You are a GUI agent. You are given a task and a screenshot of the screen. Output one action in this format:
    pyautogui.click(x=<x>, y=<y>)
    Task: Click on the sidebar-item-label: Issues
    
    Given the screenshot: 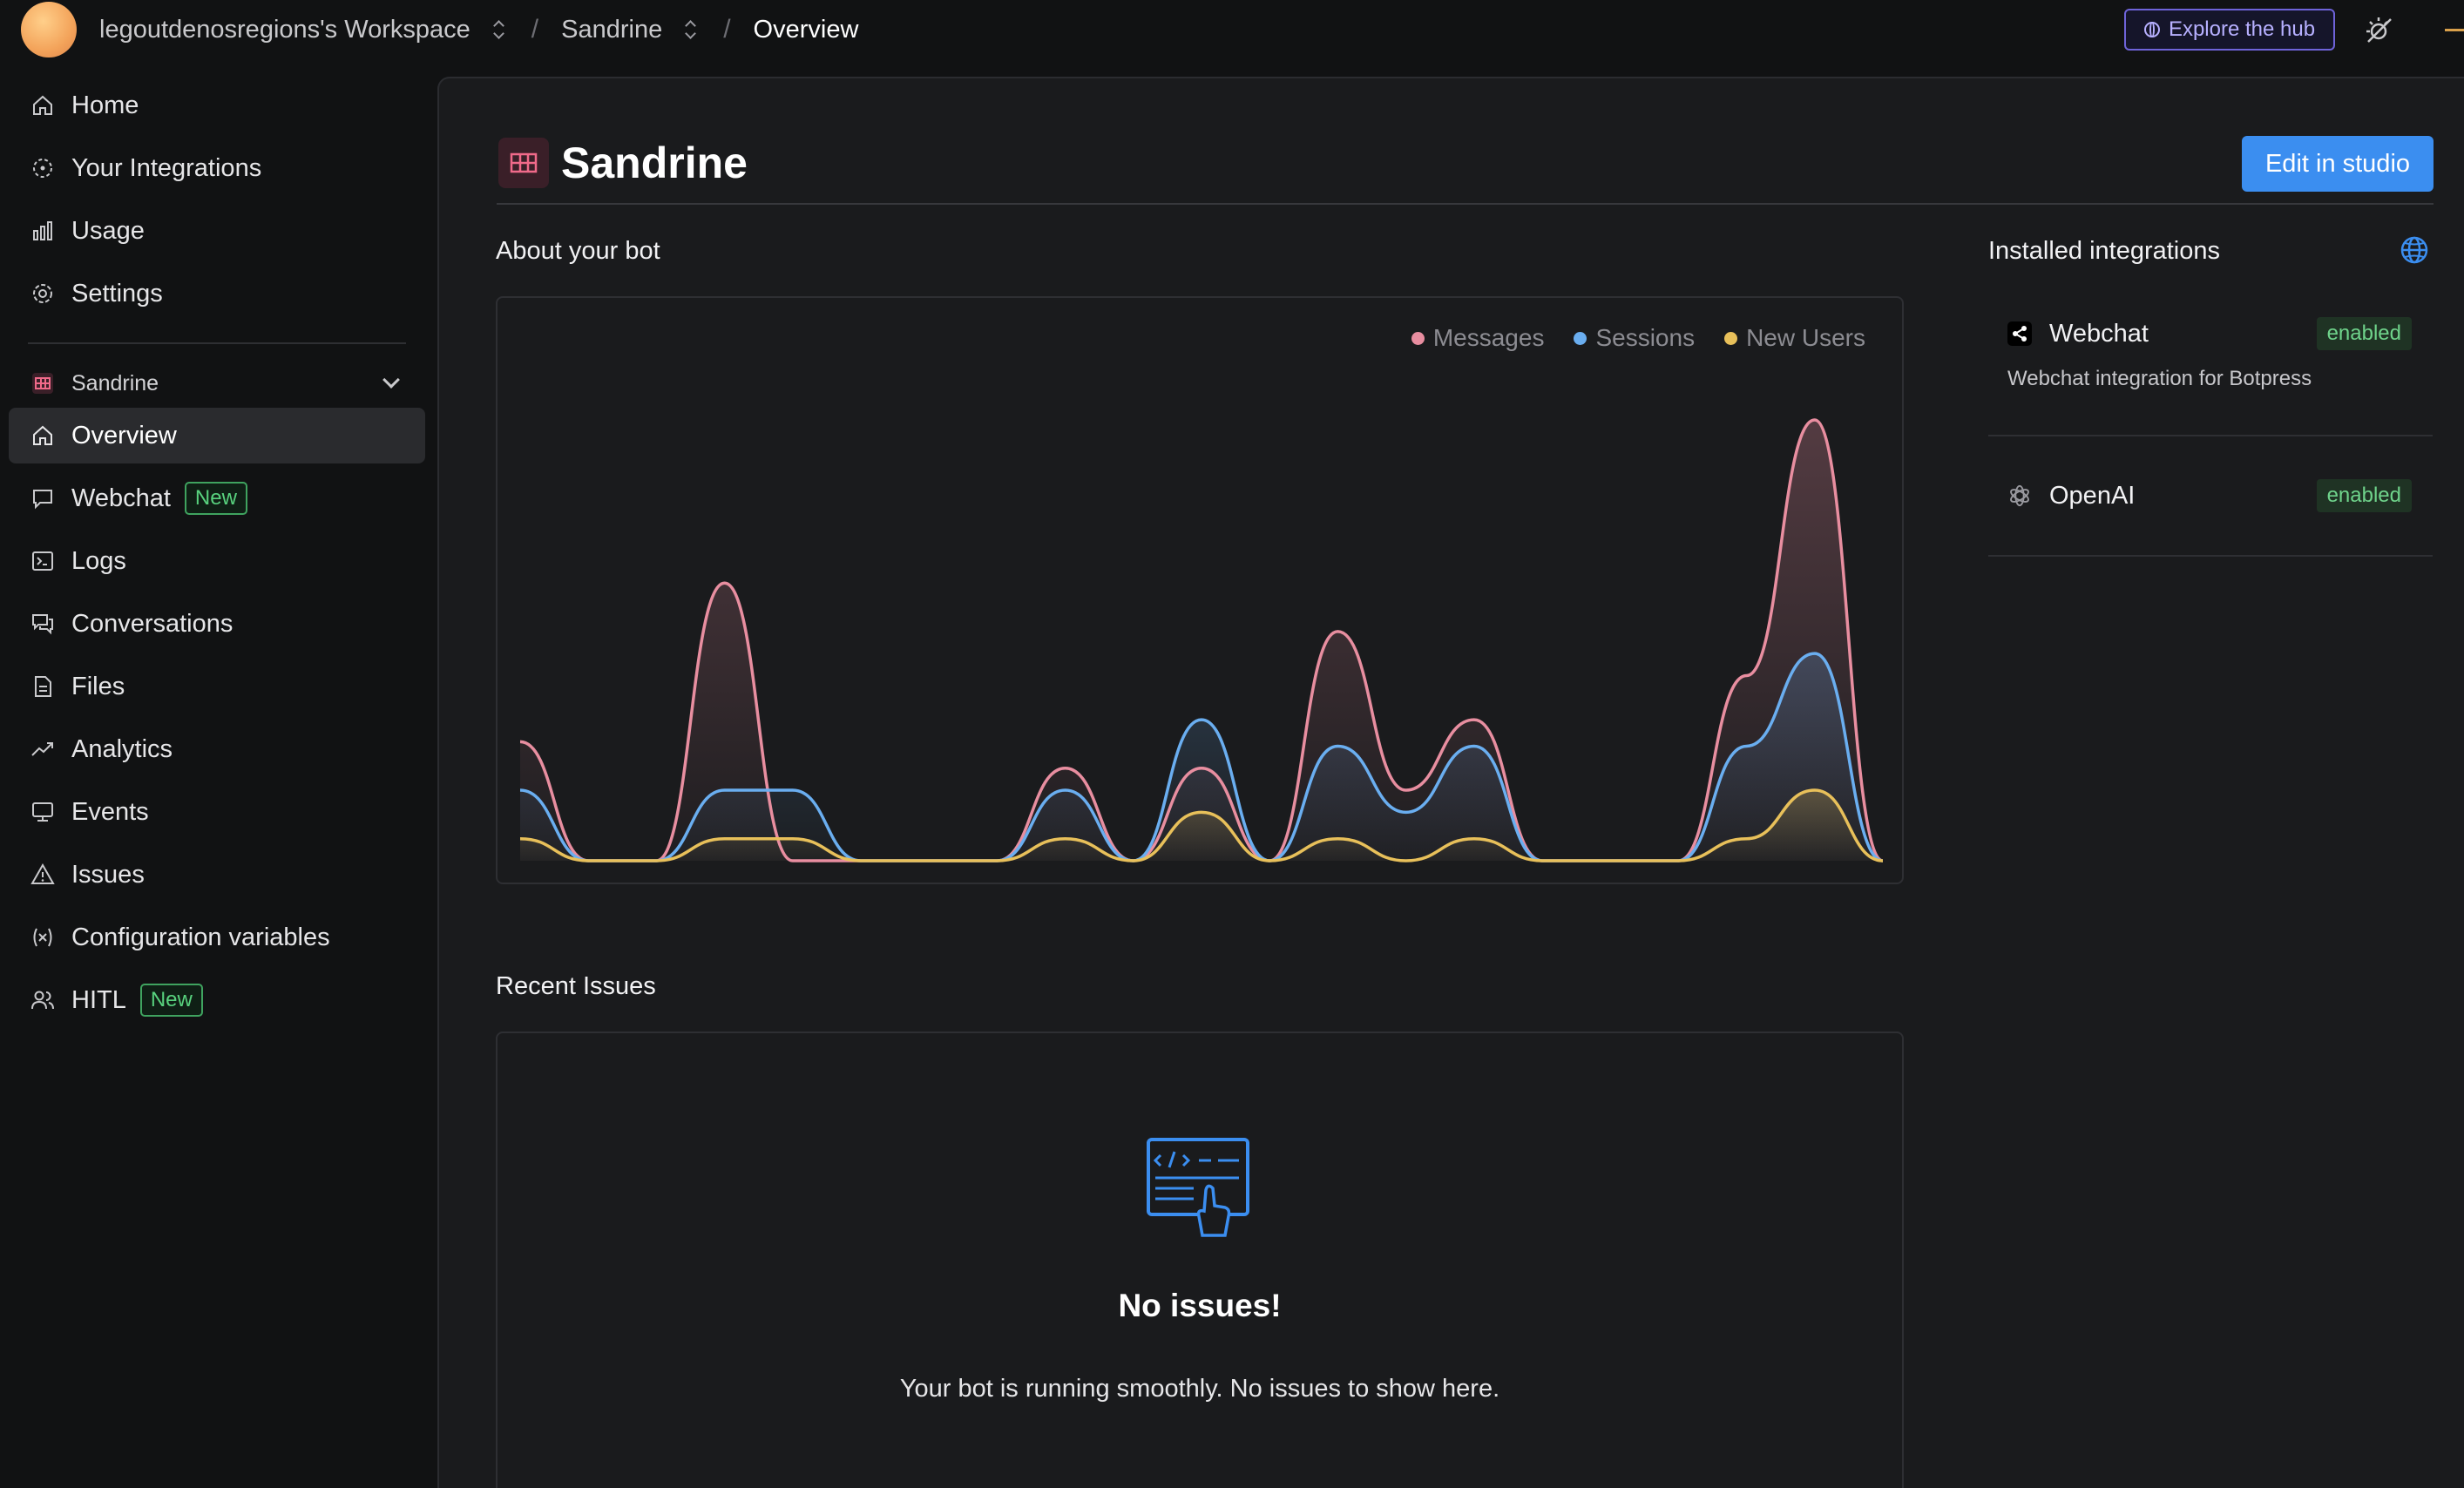 What is the action you would take?
    pyautogui.click(x=108, y=874)
    